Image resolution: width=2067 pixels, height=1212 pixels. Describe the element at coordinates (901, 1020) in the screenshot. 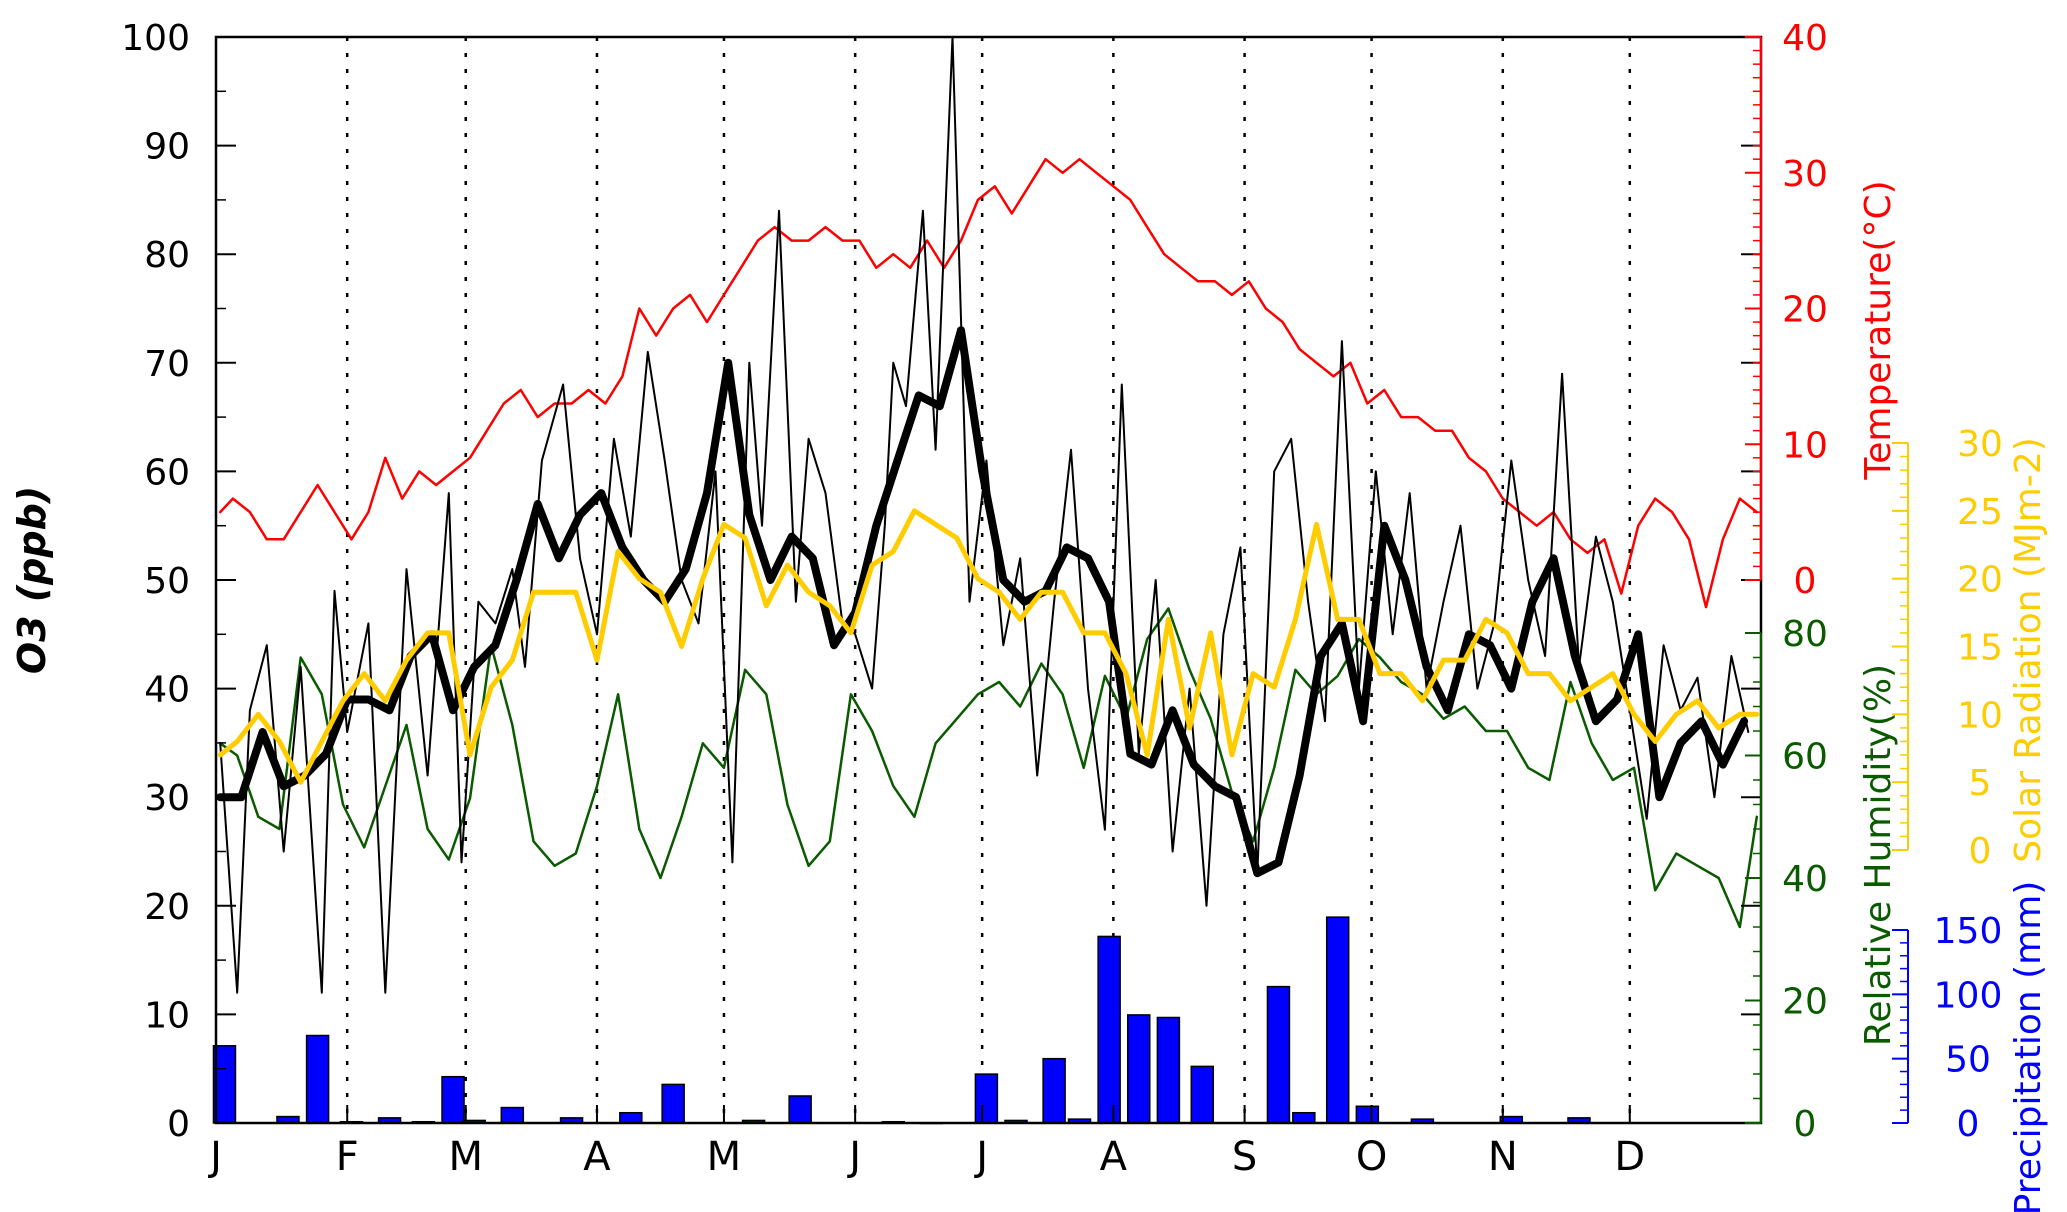

I see `precipitation-bars` at that location.